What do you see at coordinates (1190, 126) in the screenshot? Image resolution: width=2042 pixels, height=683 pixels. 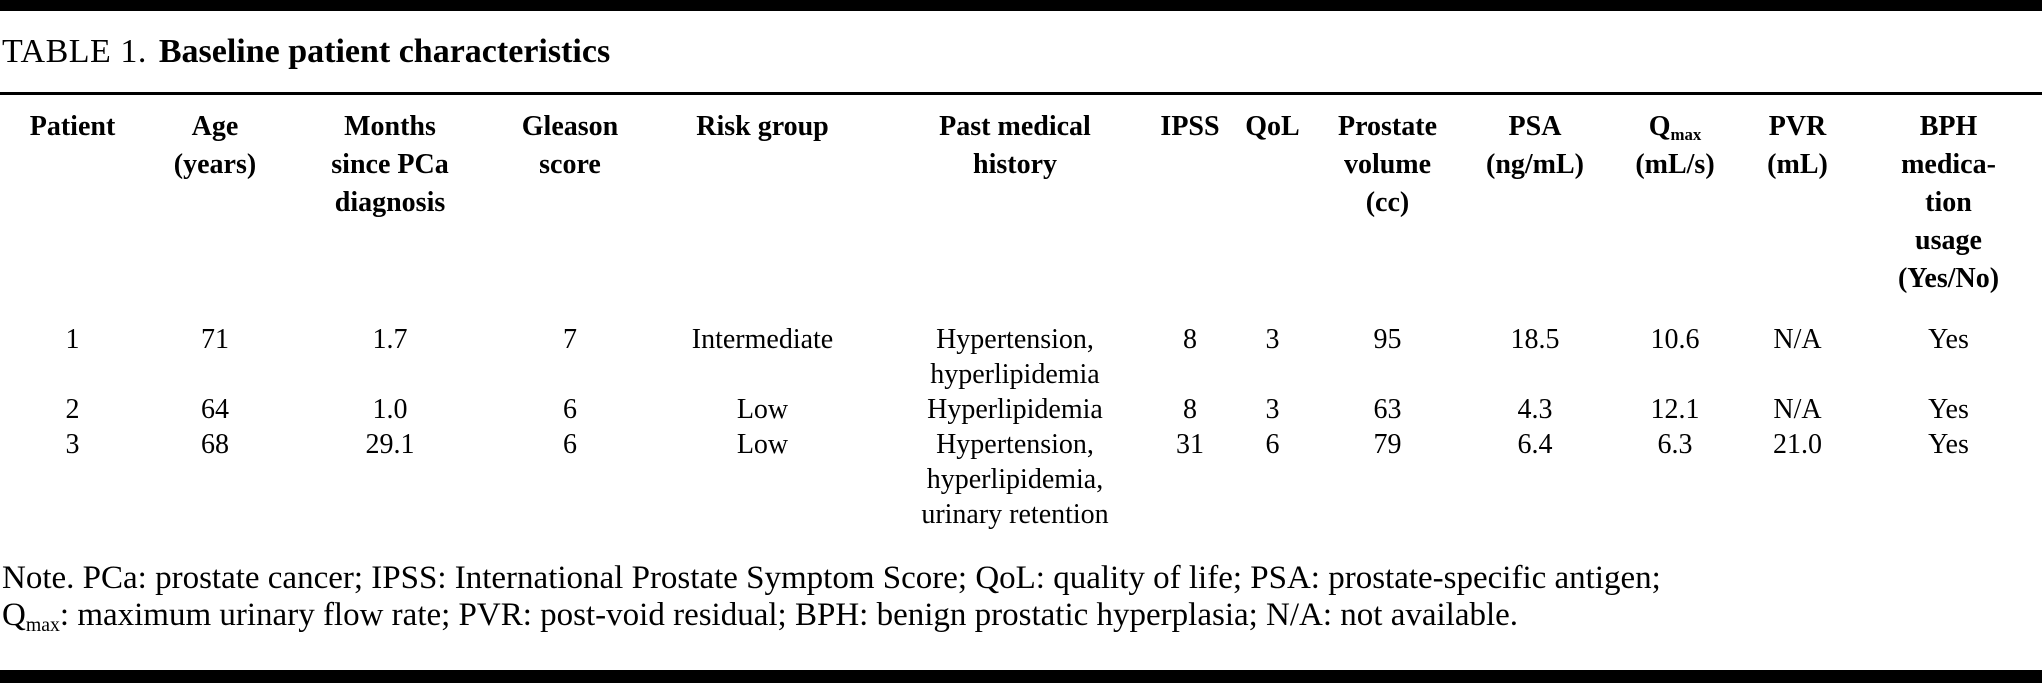 I see `col-header-ipss: IPSS` at bounding box center [1190, 126].